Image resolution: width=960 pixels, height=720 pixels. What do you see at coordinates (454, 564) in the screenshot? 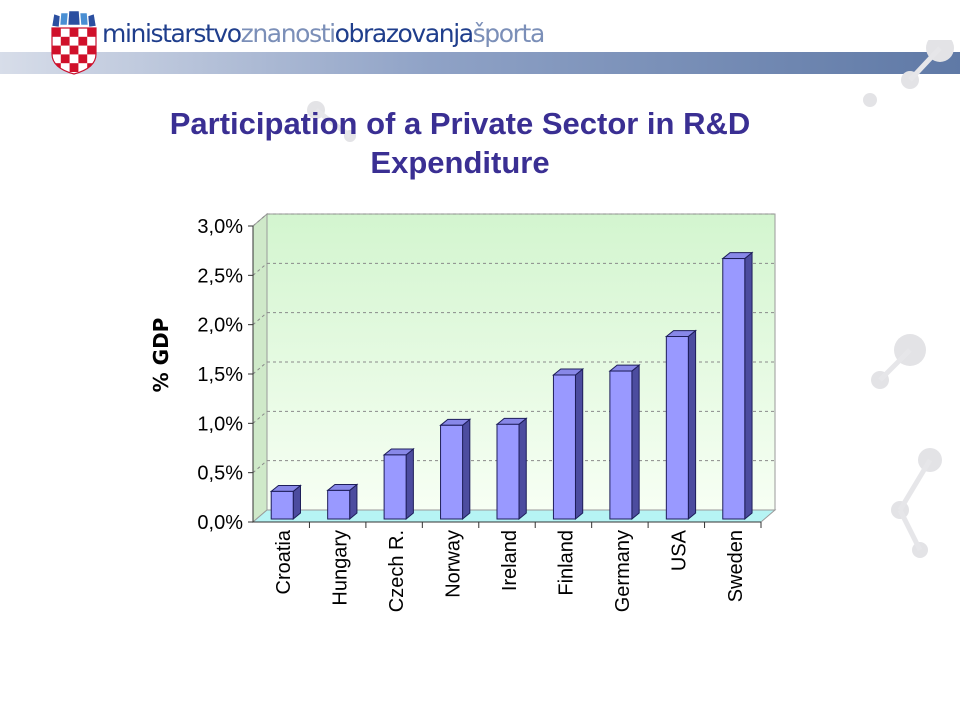
I see `x-tick-label: Norway` at bounding box center [454, 564].